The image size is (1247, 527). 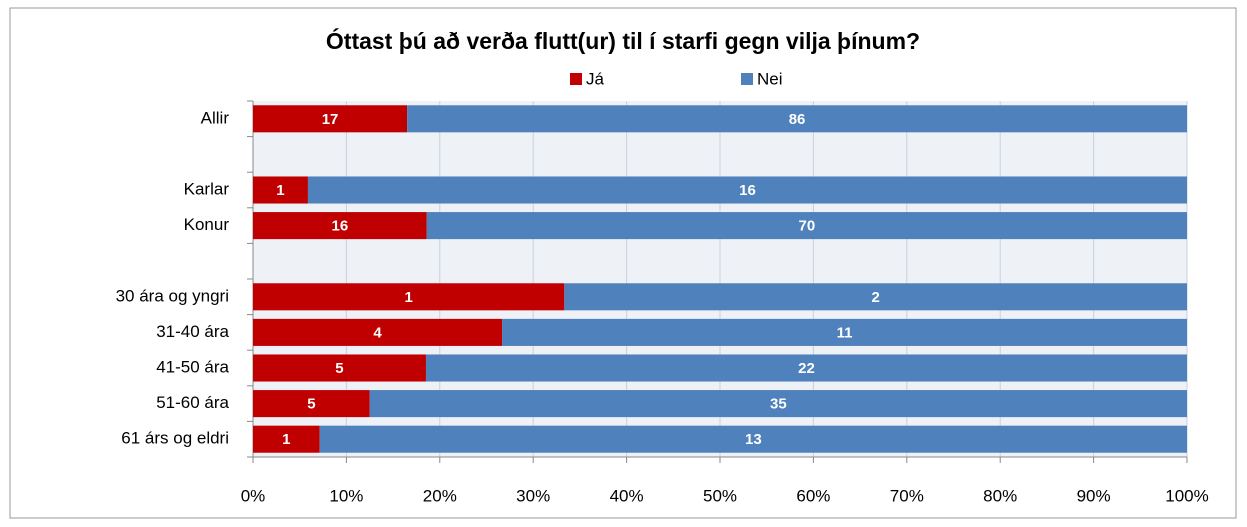 What do you see at coordinates (192, 366) in the screenshot?
I see `y-tick-label: 41-50 ára` at bounding box center [192, 366].